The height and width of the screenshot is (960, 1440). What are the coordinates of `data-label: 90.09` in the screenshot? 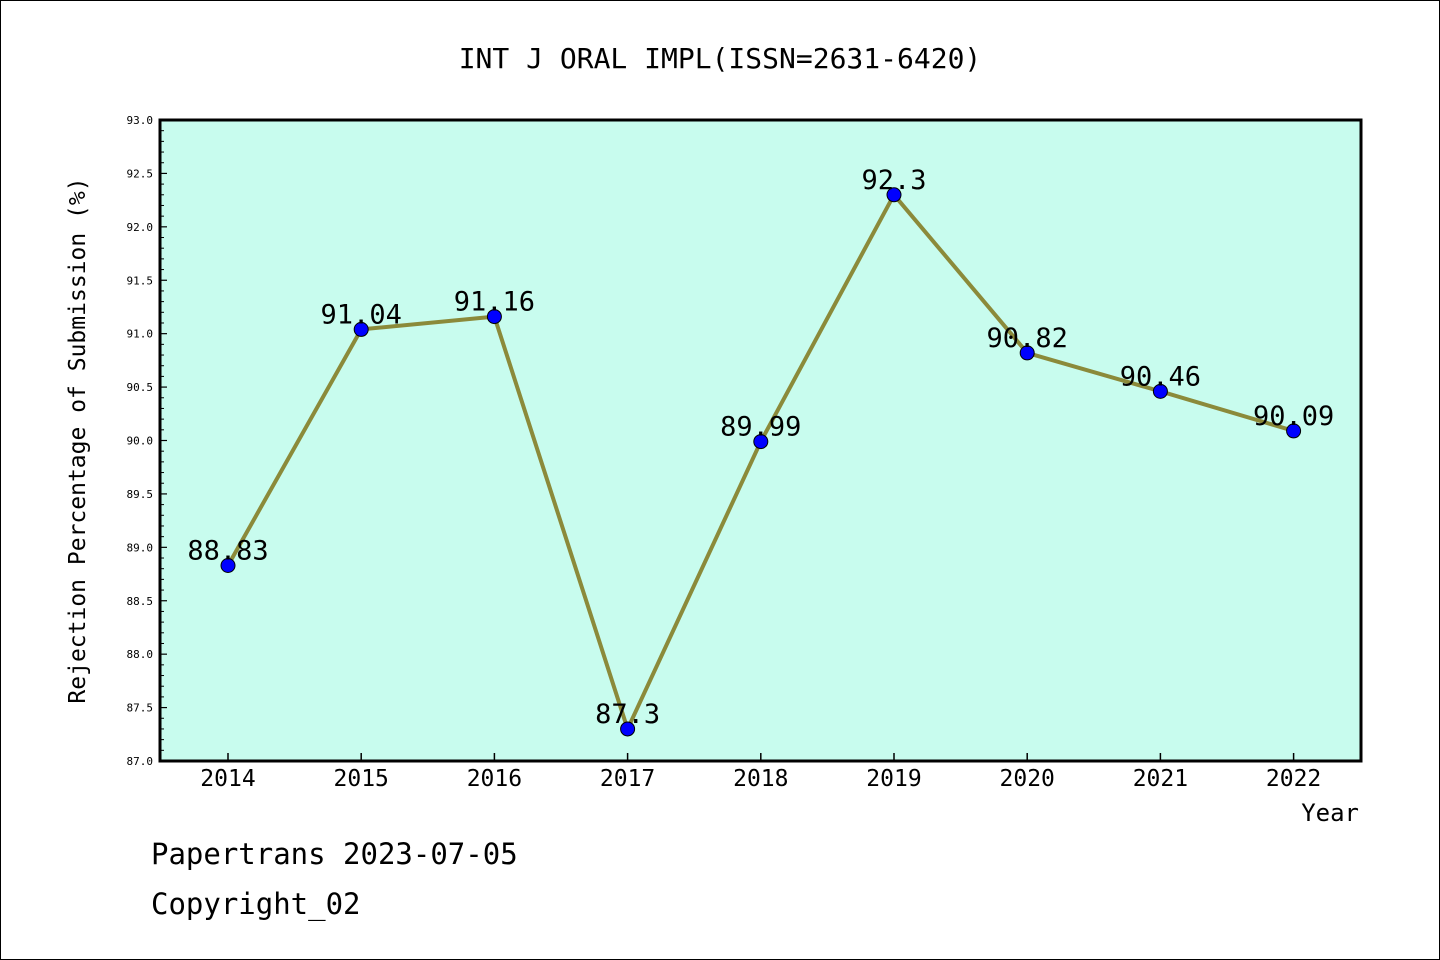 It's located at (1293, 416).